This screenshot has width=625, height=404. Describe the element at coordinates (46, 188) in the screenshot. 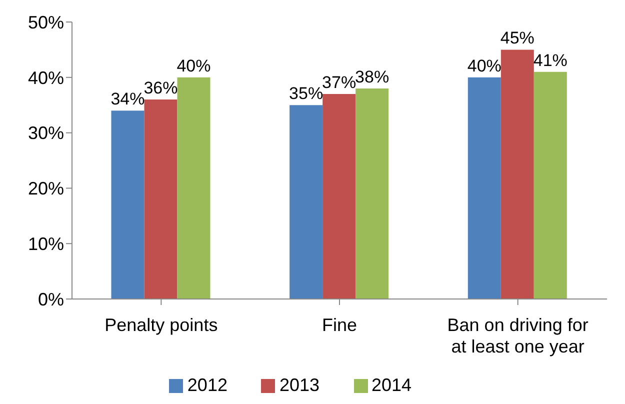

I see `y-tick-label: 20%` at that location.